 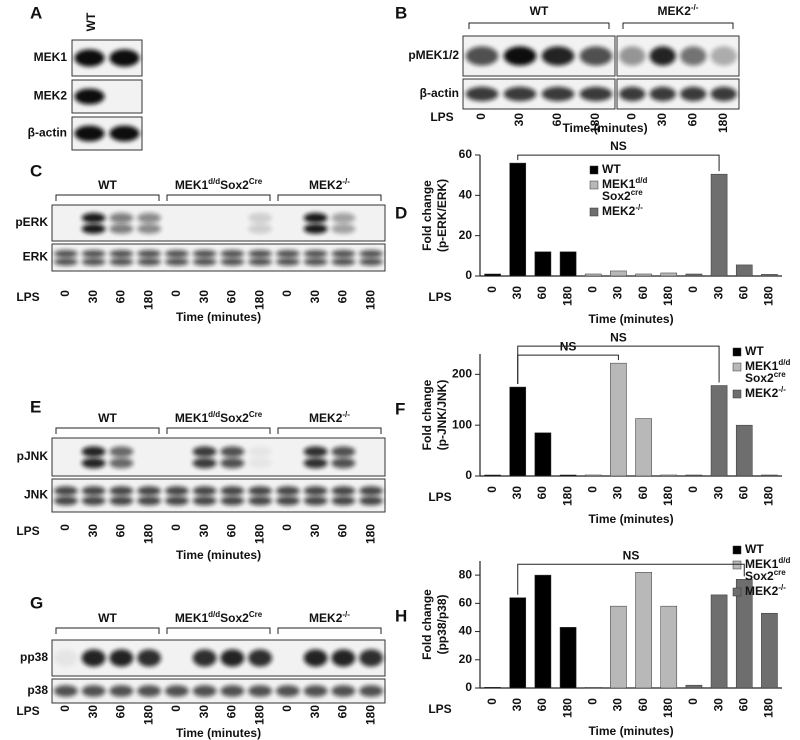 I want to click on text-part: MEK2, so click(x=619, y=211).